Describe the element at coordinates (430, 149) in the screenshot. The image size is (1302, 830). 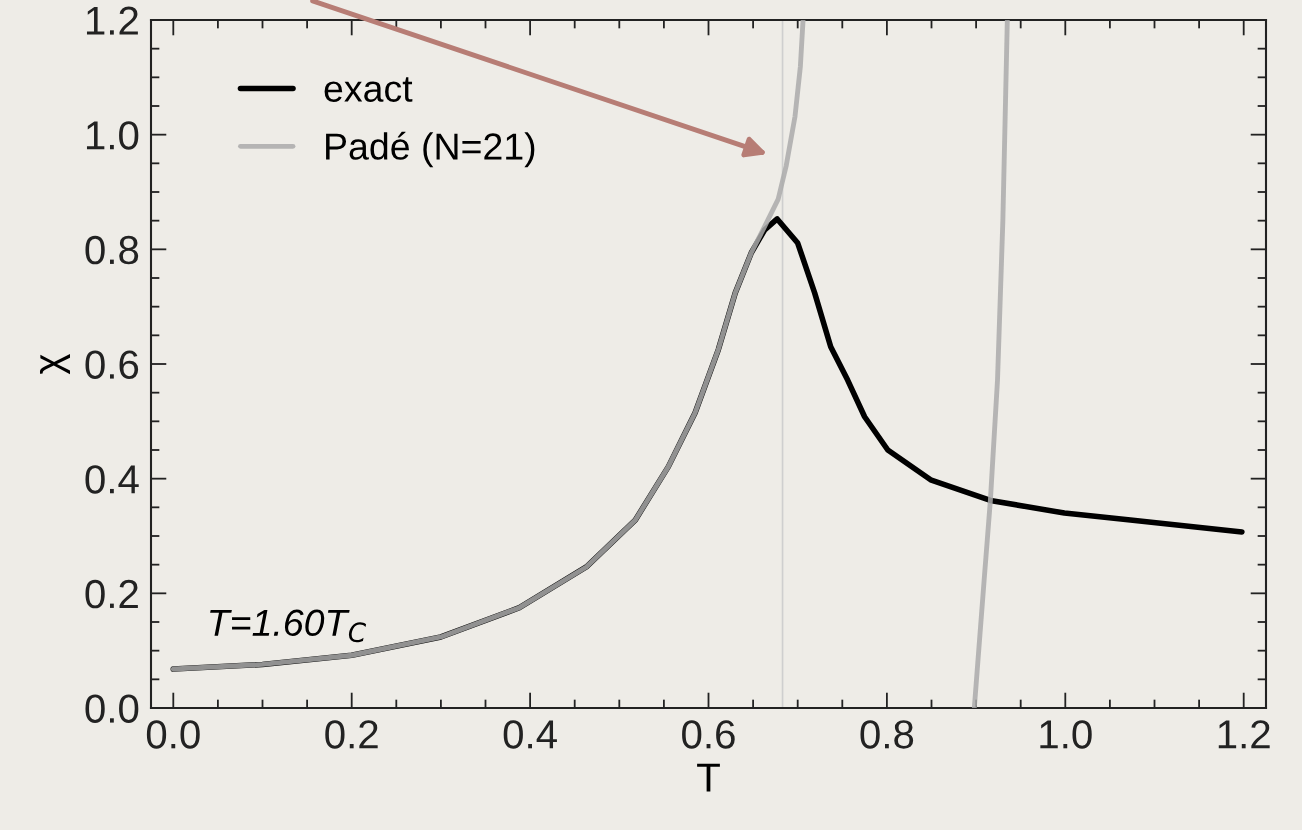
I see `legend-label: Padé (N=21)` at that location.